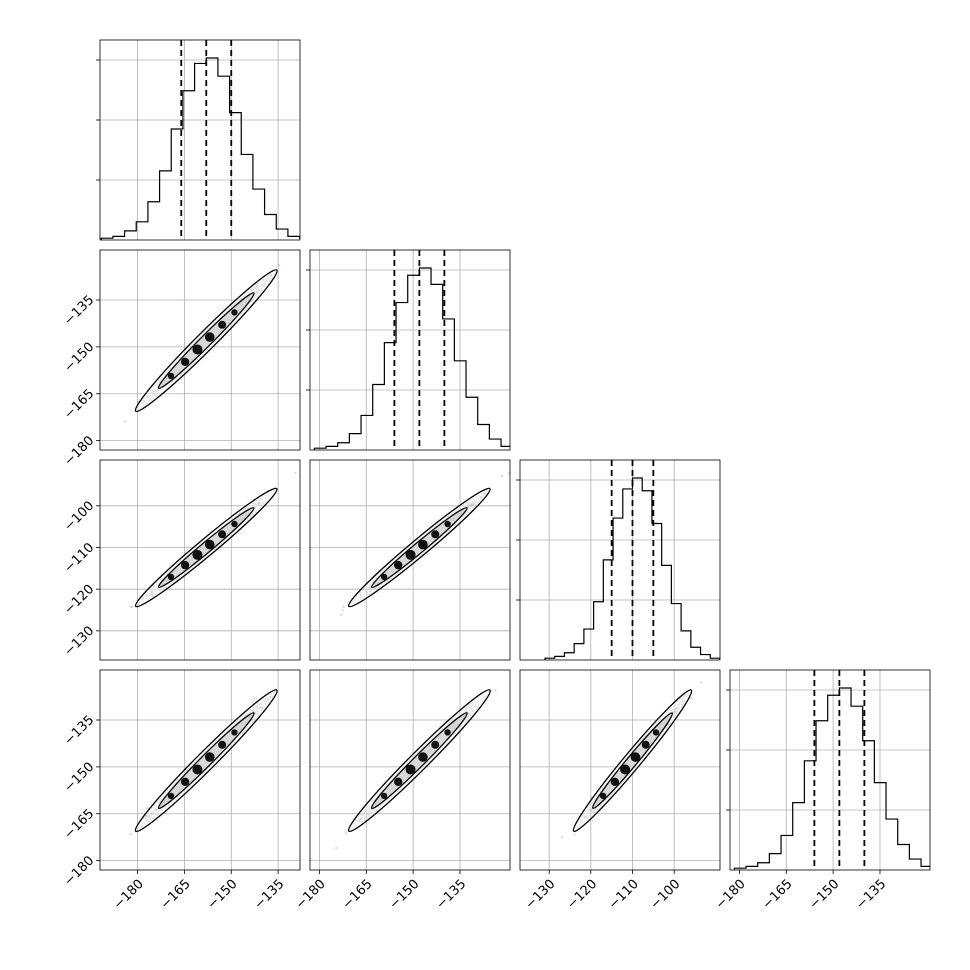  Describe the element at coordinates (825, 895) in the screenshot. I see `x-tick-label-3-2: −150` at that location.